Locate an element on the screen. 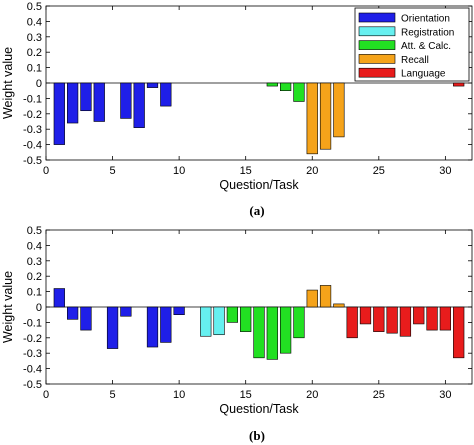 The image size is (474, 445). legend-label: Att. & Calc. is located at coordinates (426, 46).